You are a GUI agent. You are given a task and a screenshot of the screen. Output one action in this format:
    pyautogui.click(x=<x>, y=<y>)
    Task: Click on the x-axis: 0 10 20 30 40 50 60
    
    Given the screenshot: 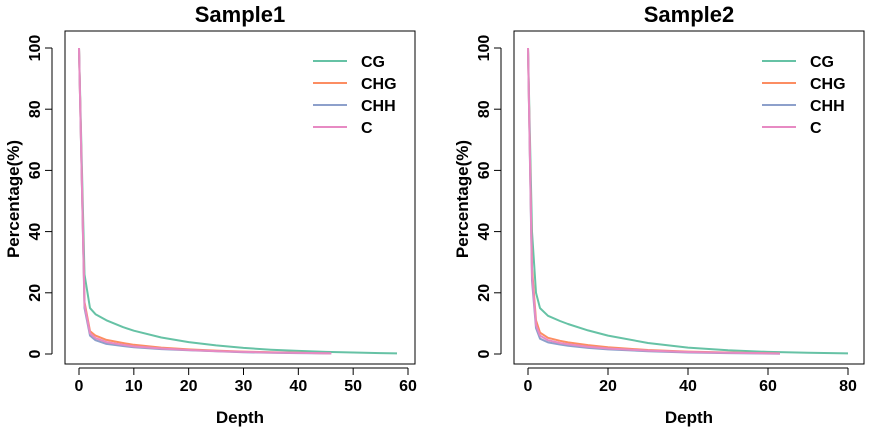 What is the action you would take?
    pyautogui.click(x=246, y=381)
    